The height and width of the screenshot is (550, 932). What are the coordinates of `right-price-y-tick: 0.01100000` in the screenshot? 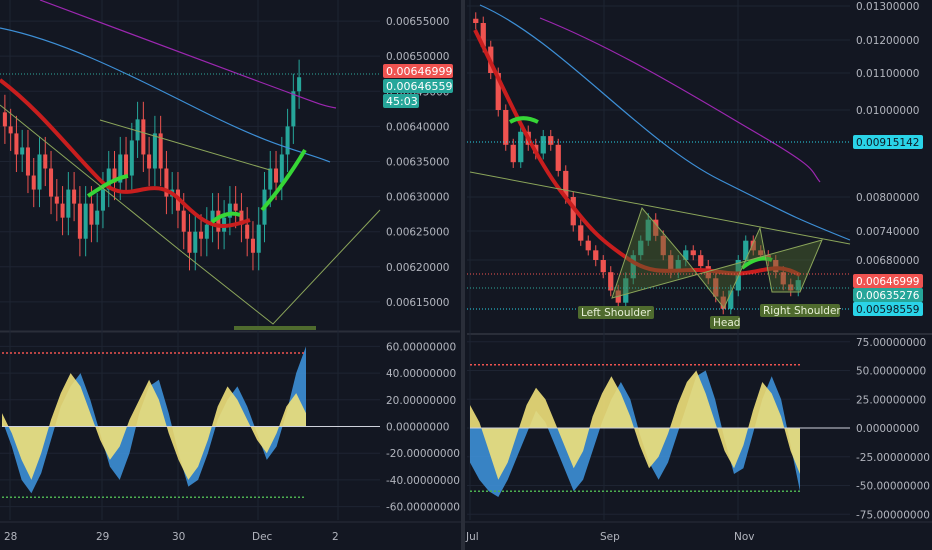 It's located at (887, 74).